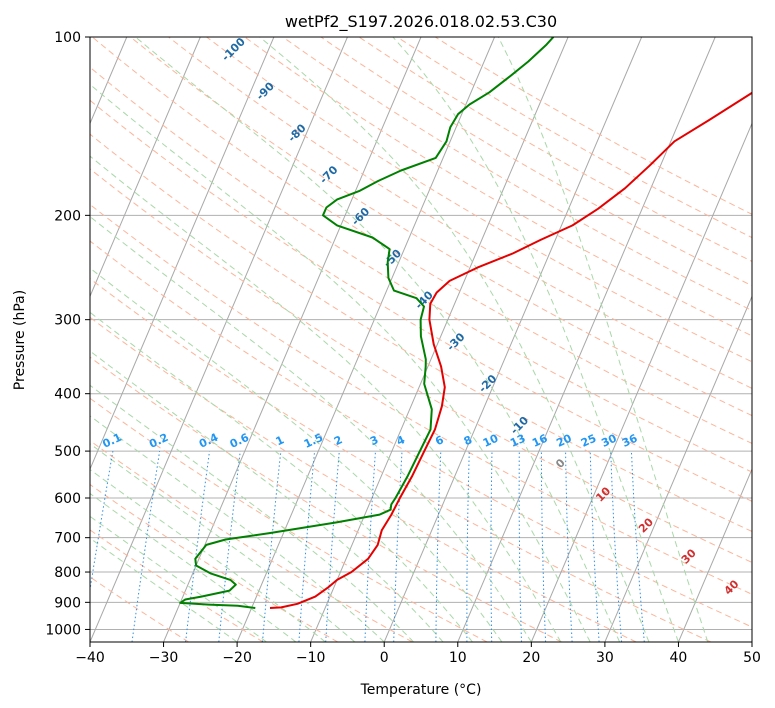  I want to click on chart-title: wetPf2_S197.2026.018.02.53.C30, so click(421, 22).